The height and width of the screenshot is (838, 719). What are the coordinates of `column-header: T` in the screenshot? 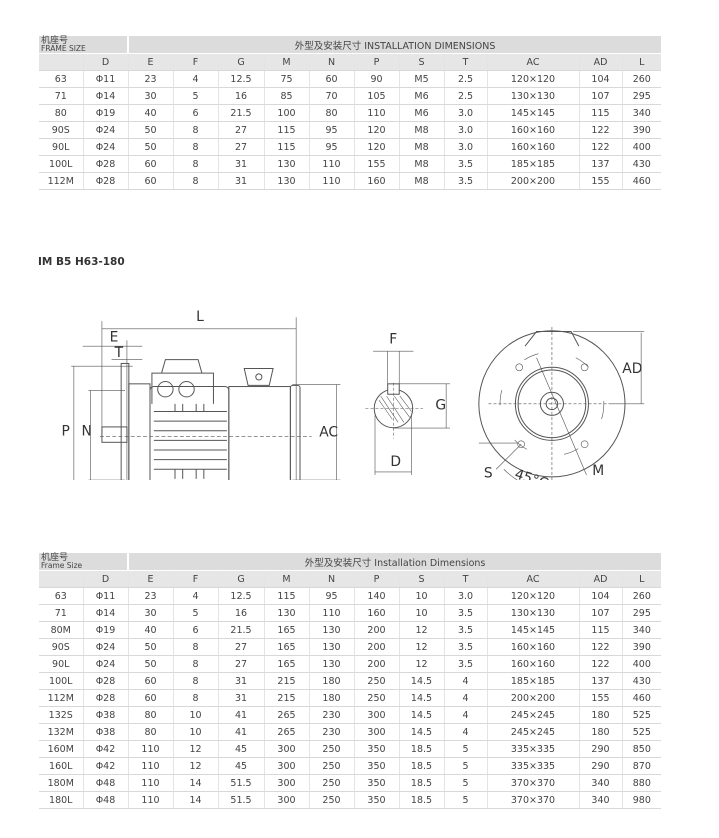 It's located at (466, 62).